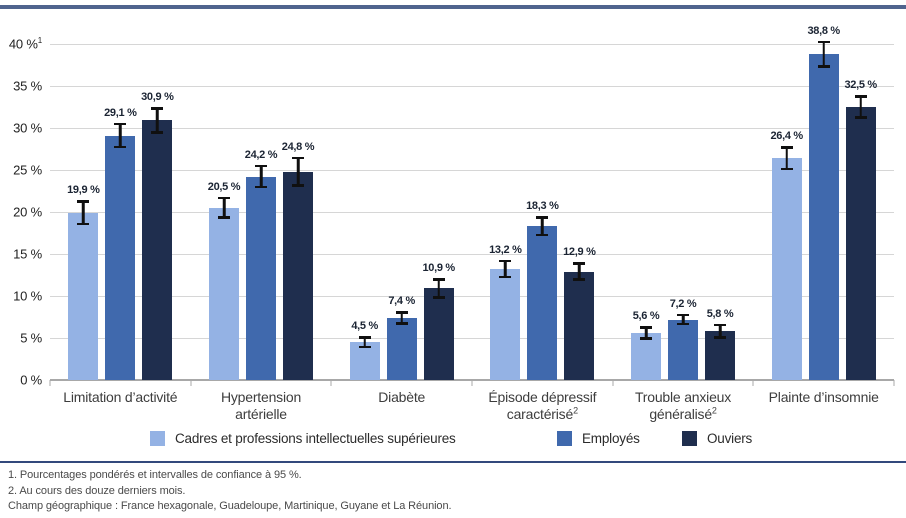 The width and height of the screenshot is (906, 518). I want to click on y-axis: 0 % 5 % 10 % 15 % 20 % 25 % 30 % 35 % 40 %1, so click(22, 212).